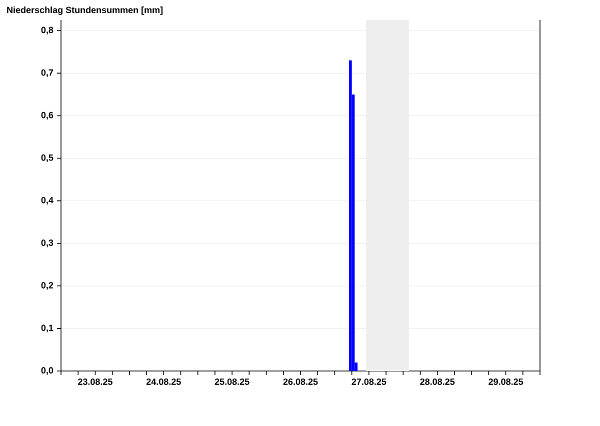  I want to click on x-tick-label: 29.08.25, so click(506, 381).